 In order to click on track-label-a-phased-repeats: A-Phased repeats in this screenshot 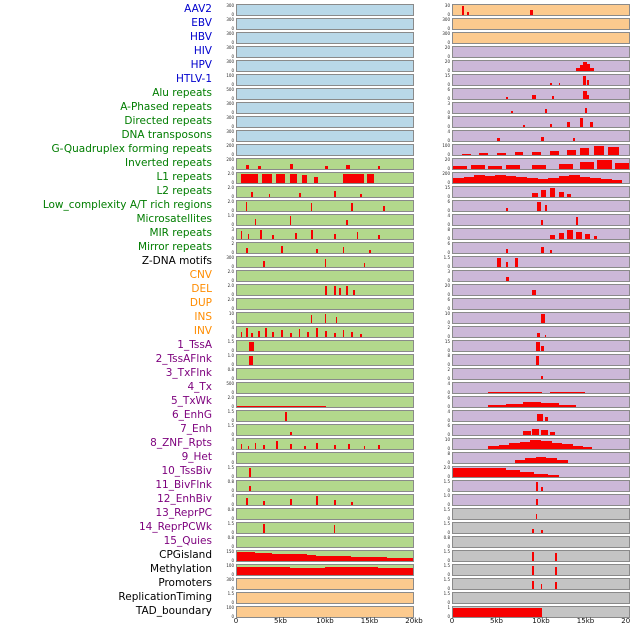, I will do `click(166, 107)`.